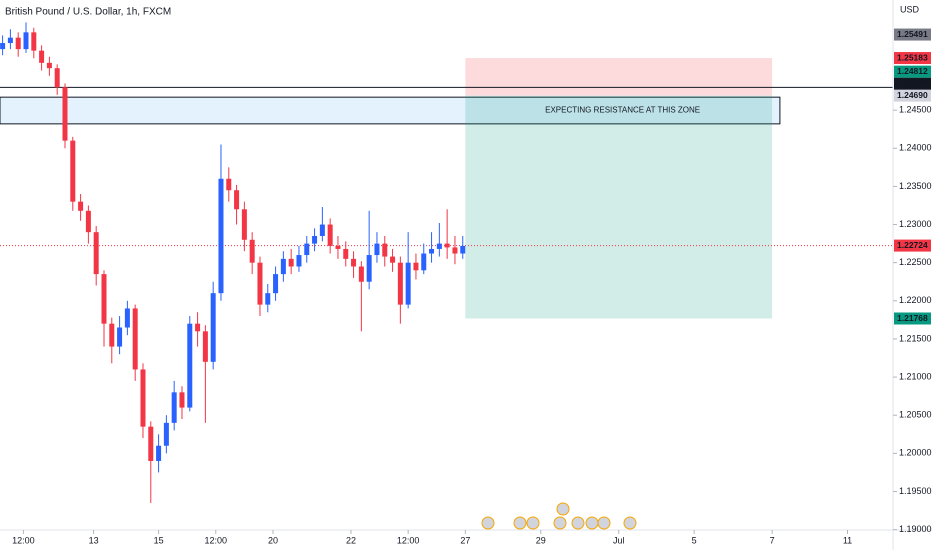  Describe the element at coordinates (159, 540) in the screenshot. I see `x-tick-label: 15` at that location.